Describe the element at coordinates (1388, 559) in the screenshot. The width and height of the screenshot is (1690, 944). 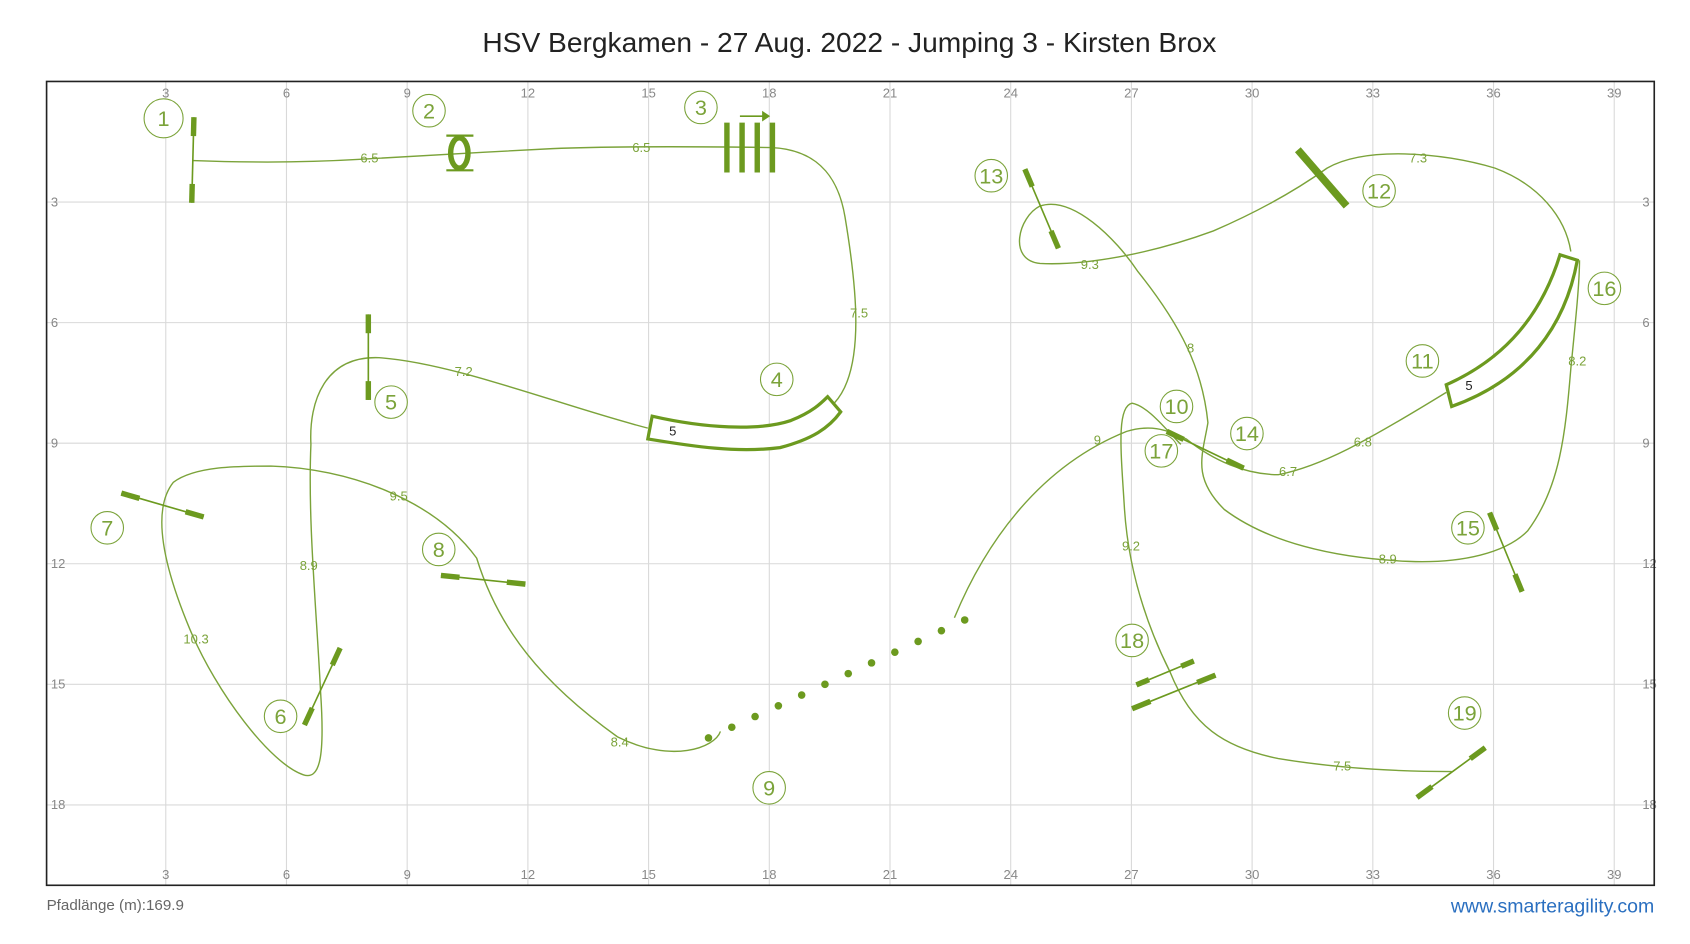
I see `distance-label: 8.9` at that location.